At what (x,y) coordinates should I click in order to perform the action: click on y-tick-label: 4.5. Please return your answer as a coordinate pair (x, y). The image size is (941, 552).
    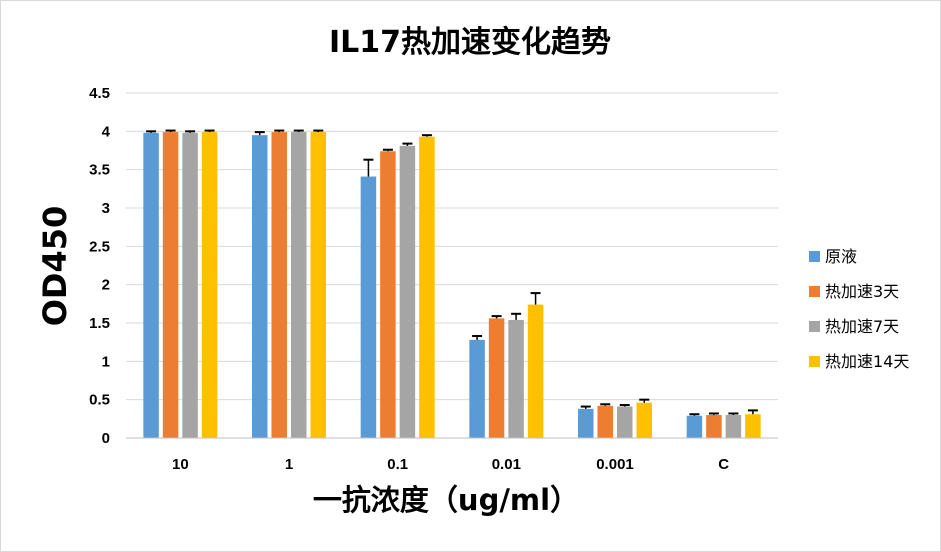
    Looking at the image, I should click on (99, 93).